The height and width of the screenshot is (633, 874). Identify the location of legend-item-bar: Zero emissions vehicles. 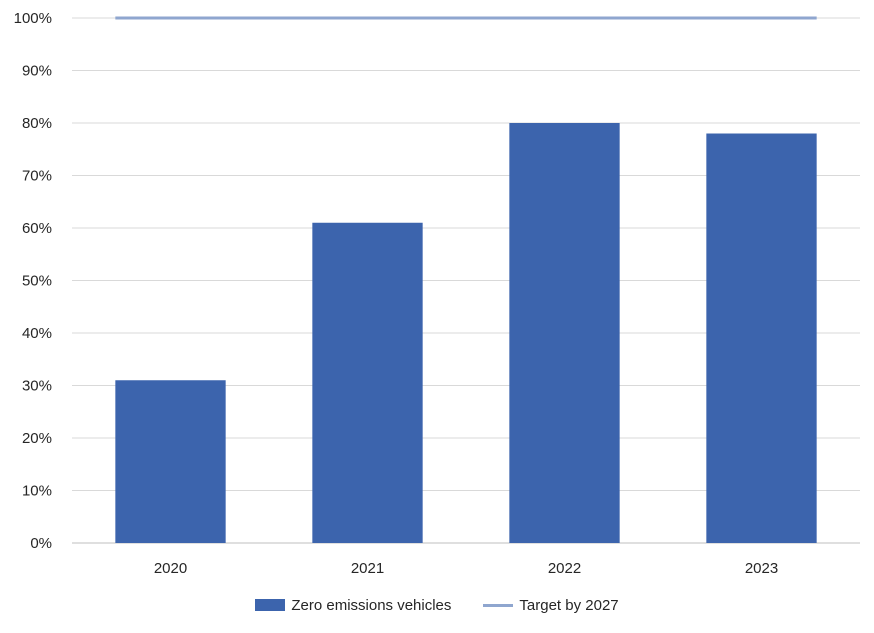
(353, 605).